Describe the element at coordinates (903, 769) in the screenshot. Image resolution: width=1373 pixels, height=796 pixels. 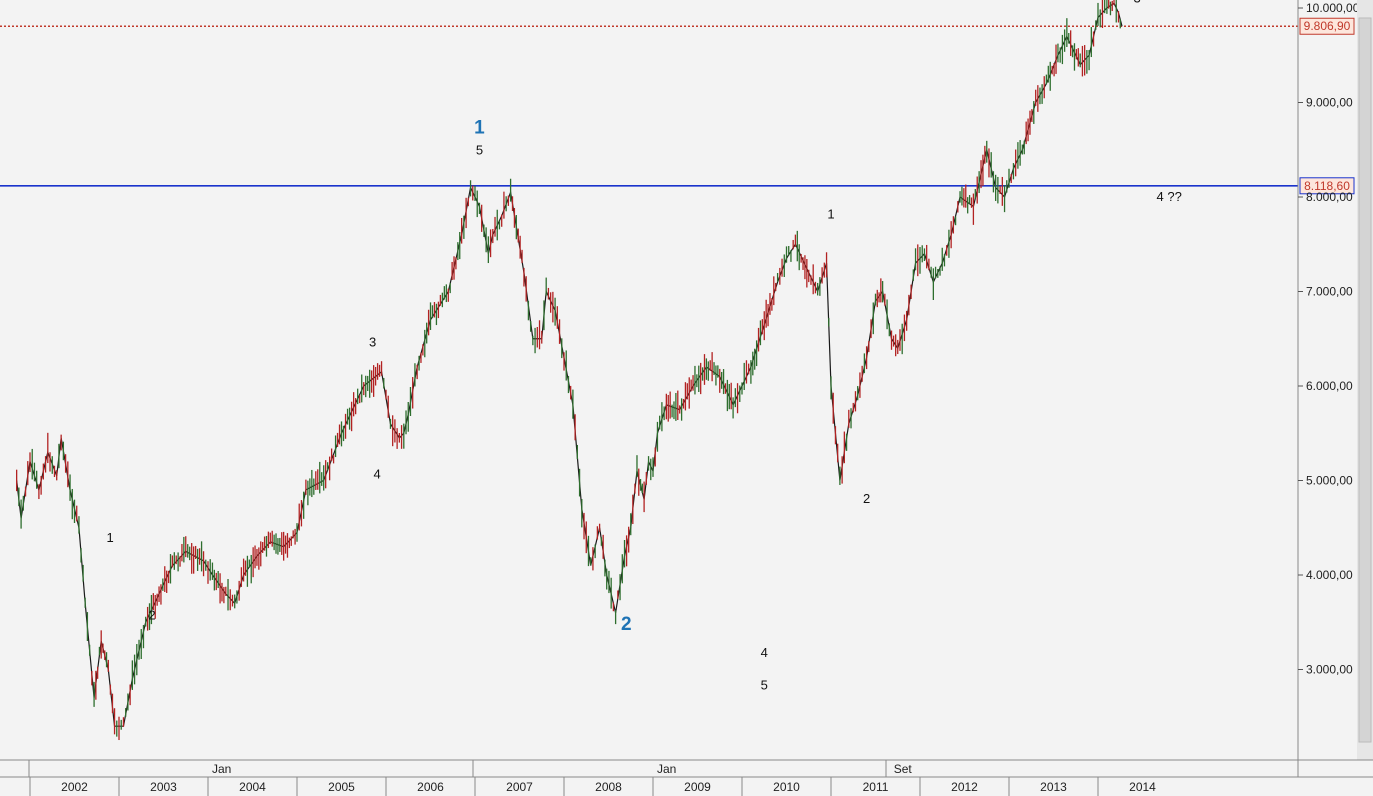
I see `month-marker-label: Set` at that location.